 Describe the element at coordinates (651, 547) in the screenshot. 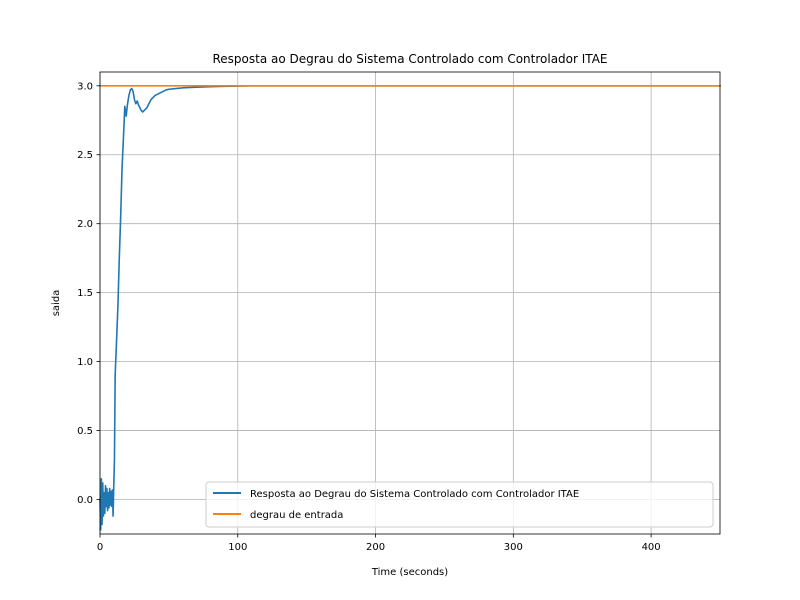

I see `x-tick-label: 400` at that location.